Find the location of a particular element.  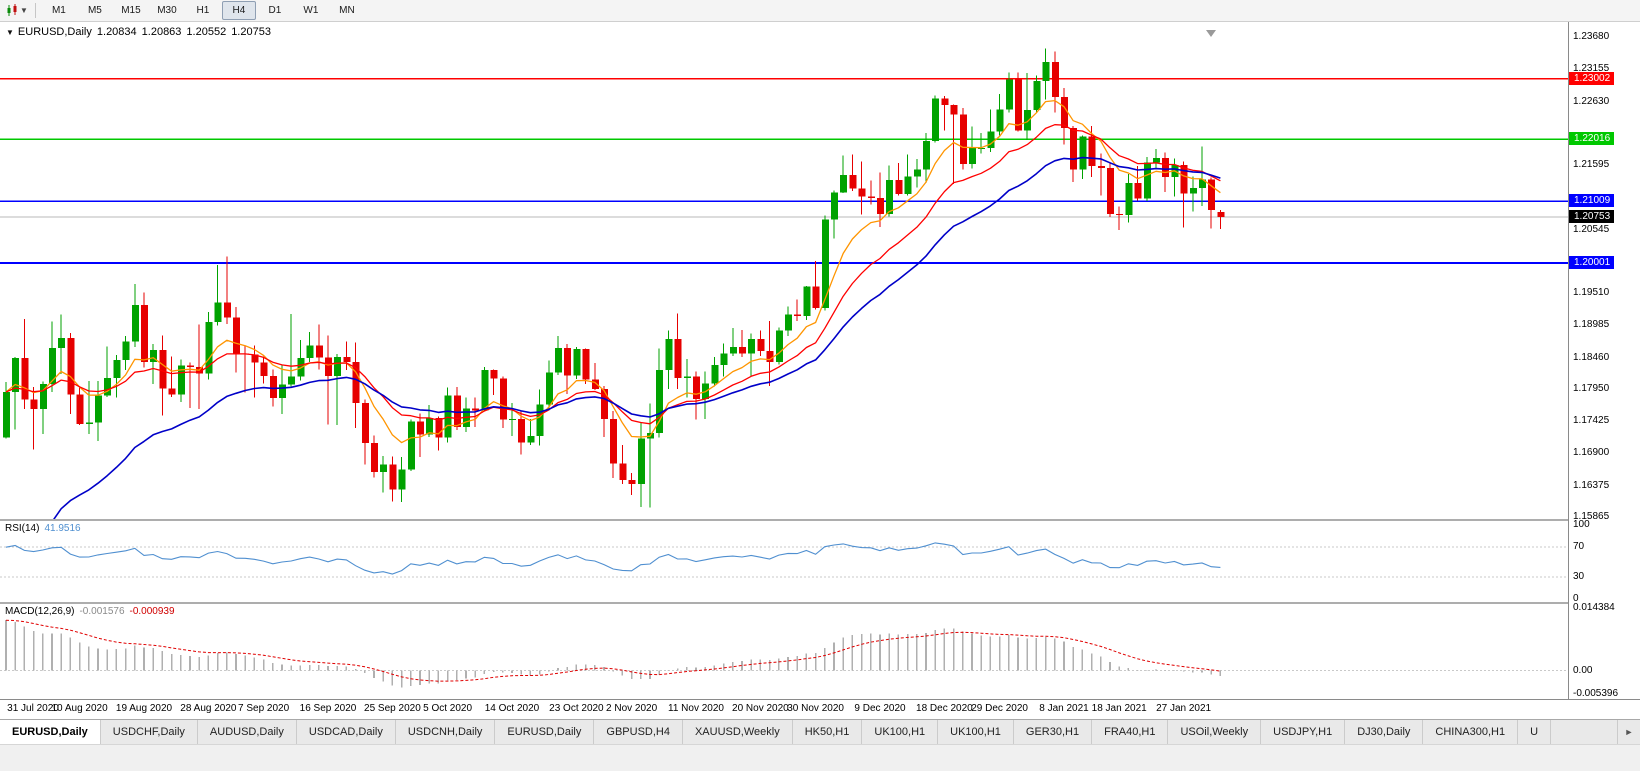

timeframe-h4-button: H4 is located at coordinates (238, 10).